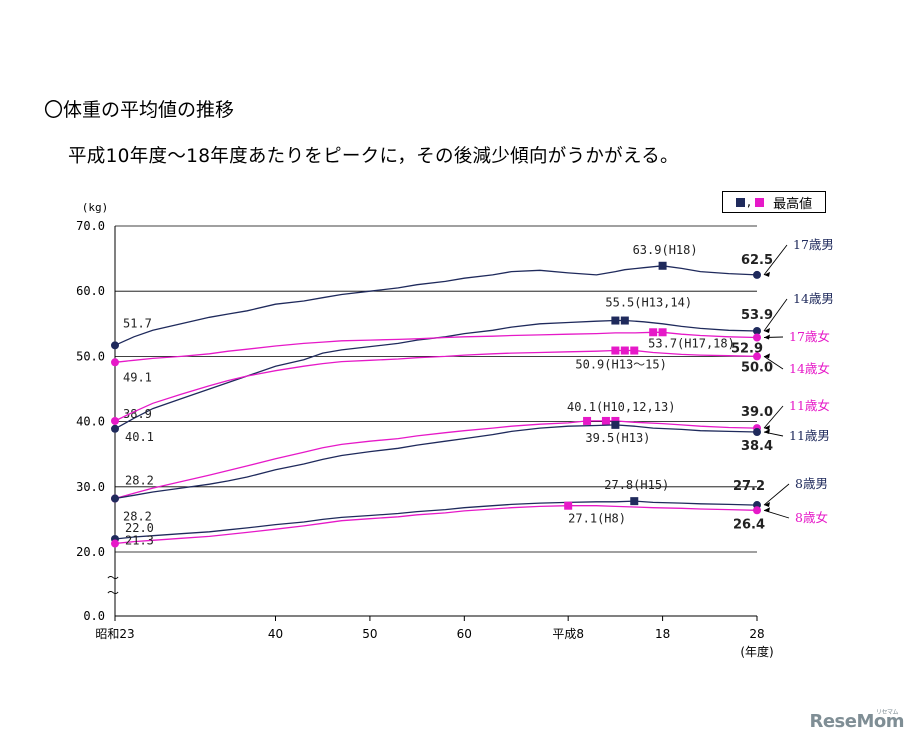  Describe the element at coordinates (90, 356) in the screenshot. I see `y-tick-label: 50.0` at that location.